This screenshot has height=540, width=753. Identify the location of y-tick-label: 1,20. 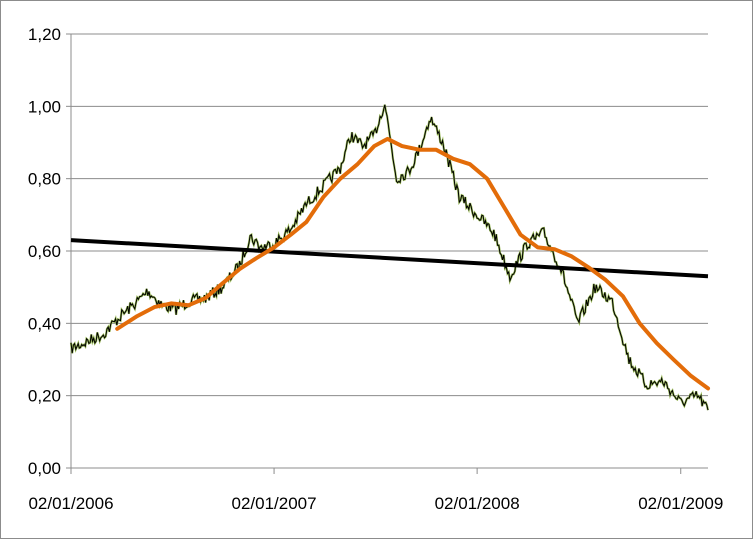
(44, 34).